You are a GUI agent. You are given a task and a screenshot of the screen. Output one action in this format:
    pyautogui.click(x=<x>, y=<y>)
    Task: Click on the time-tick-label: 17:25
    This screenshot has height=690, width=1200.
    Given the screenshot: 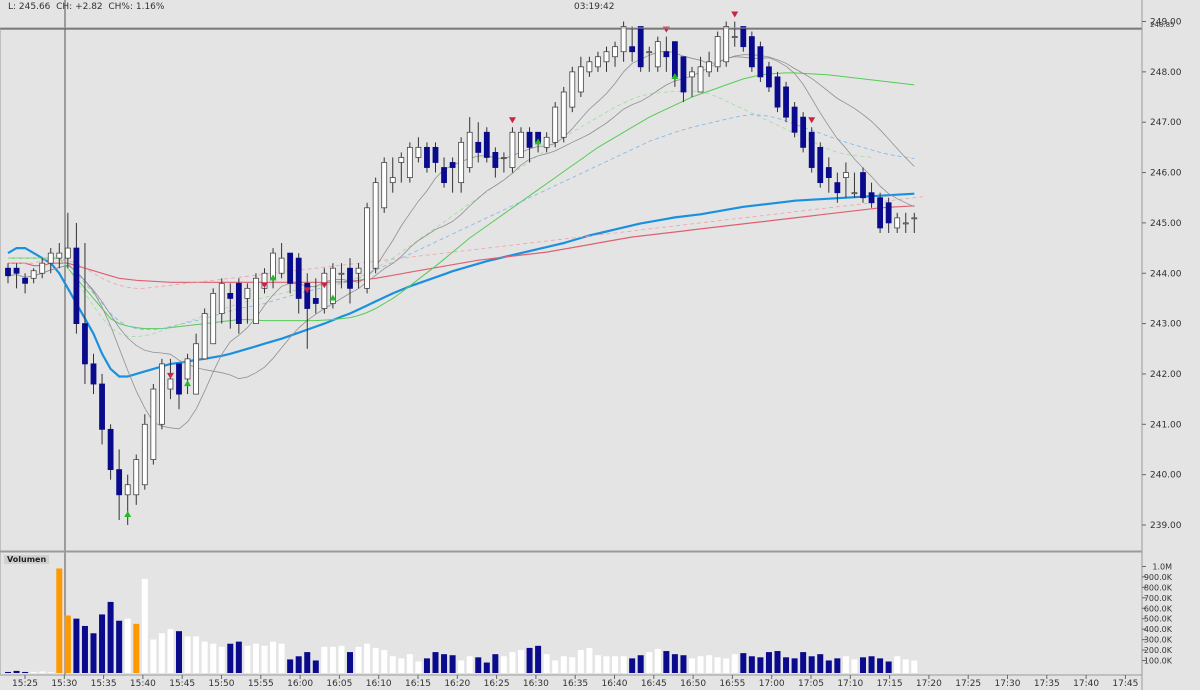 What is the action you would take?
    pyautogui.click(x=968, y=684)
    